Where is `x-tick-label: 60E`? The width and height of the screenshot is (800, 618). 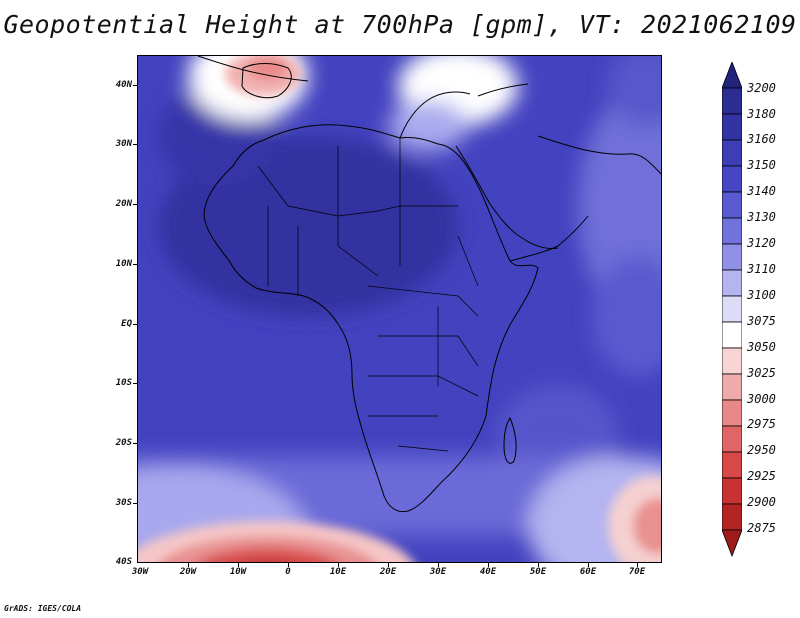 x-tick-label: 60E is located at coordinates (588, 572).